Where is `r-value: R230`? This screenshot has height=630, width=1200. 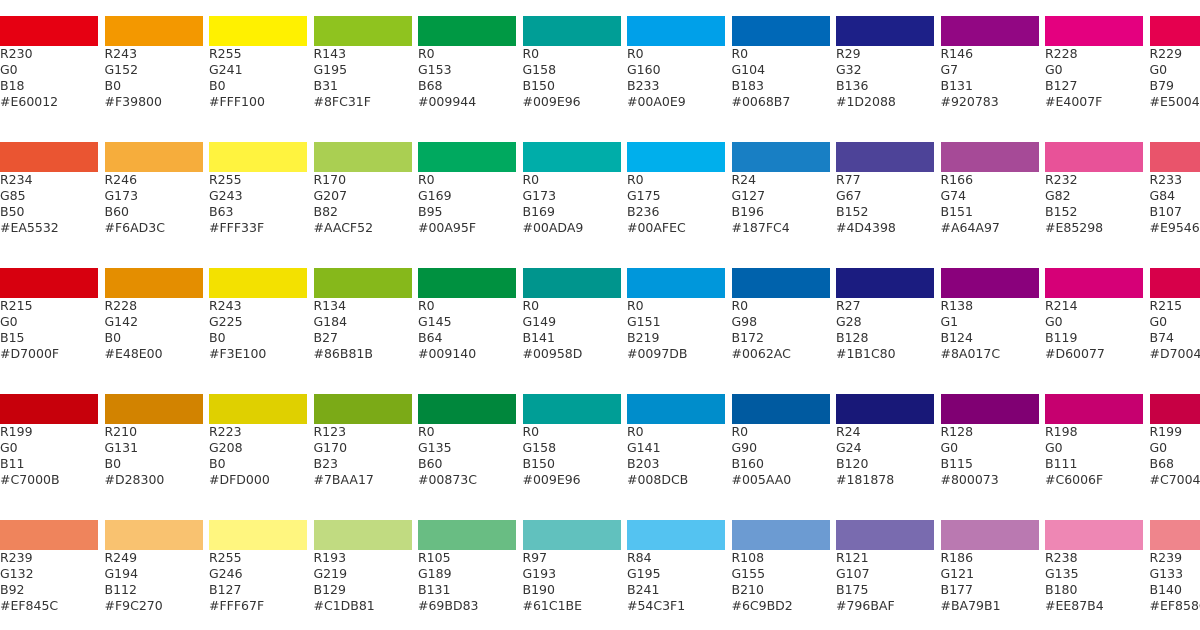
r-value: R230 is located at coordinates (16, 53).